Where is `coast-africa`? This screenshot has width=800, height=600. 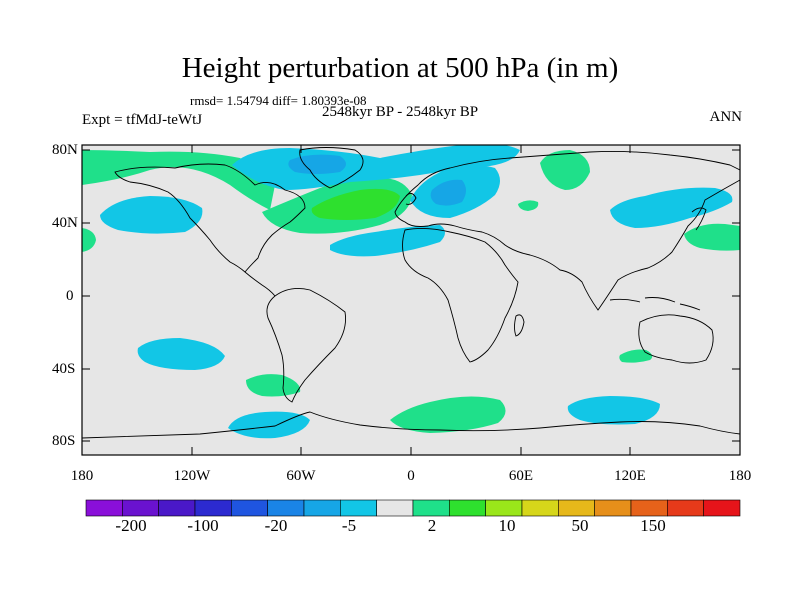 coast-africa is located at coordinates (460, 295).